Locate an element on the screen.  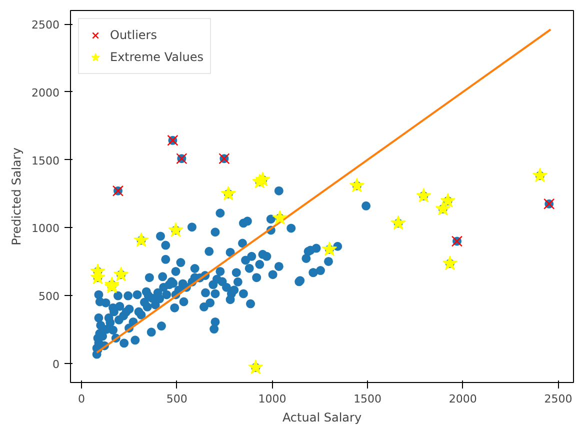
legend-label: Extreme Values is located at coordinates (157, 57).